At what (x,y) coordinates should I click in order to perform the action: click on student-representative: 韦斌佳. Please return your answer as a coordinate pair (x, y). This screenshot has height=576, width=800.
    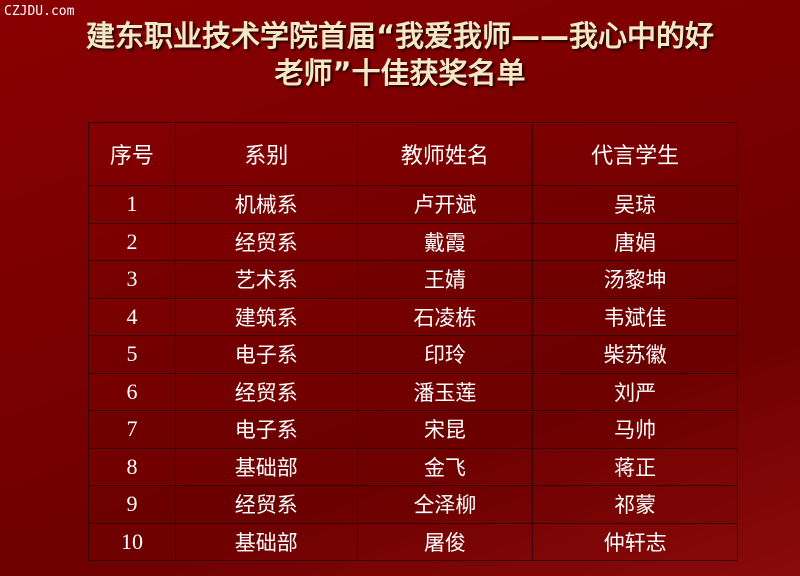
    Looking at the image, I should click on (635, 316).